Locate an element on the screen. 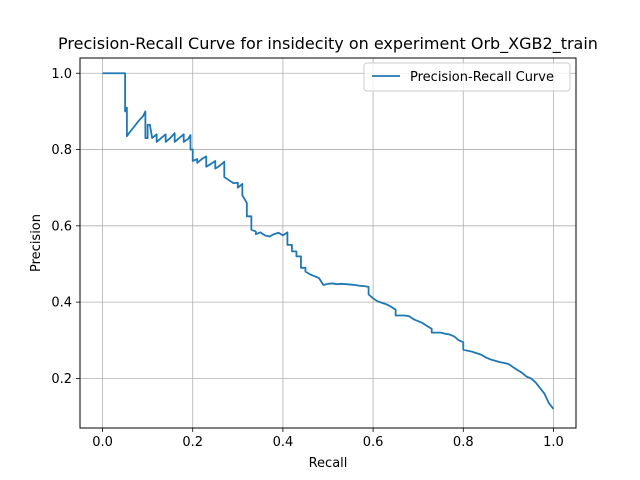  y-axis-label: Precision is located at coordinates (36, 243).